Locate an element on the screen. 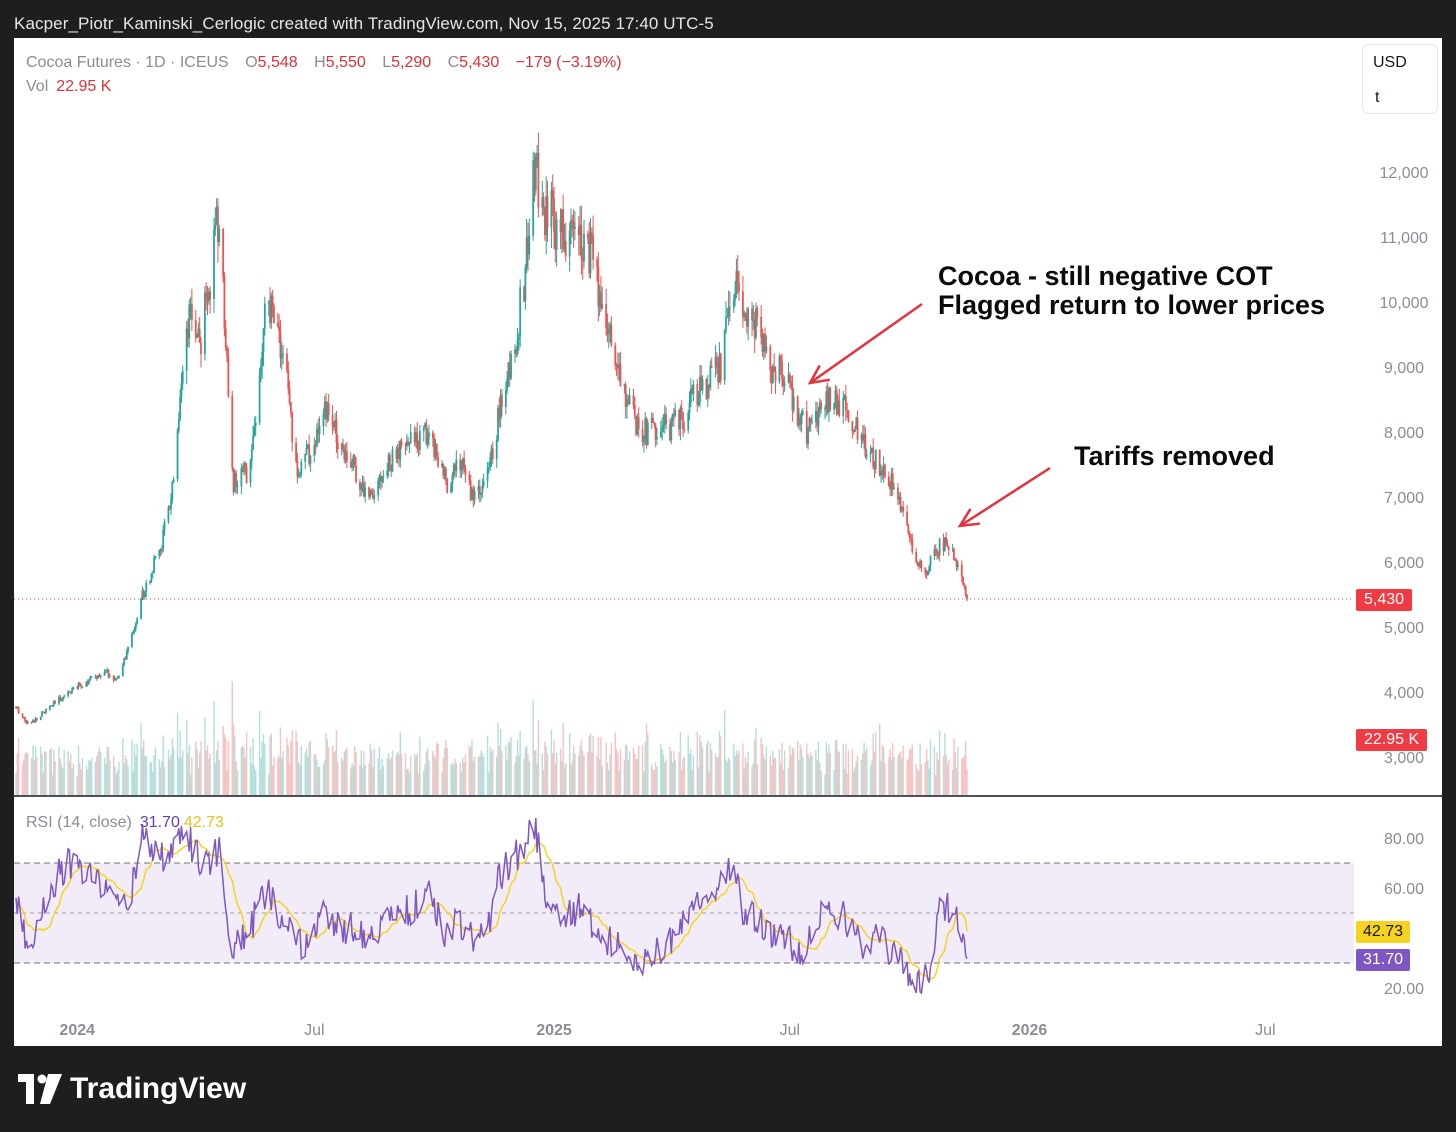 This screenshot has height=1132, width=1456. arrow-cot is located at coordinates (866, 343).